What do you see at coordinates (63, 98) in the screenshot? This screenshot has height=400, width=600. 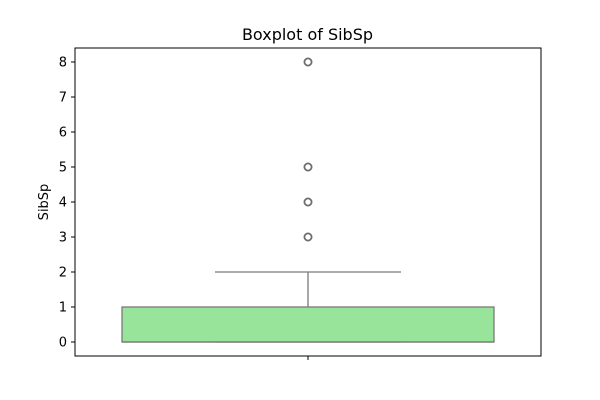 I see `y-tick-label: 7` at bounding box center [63, 98].